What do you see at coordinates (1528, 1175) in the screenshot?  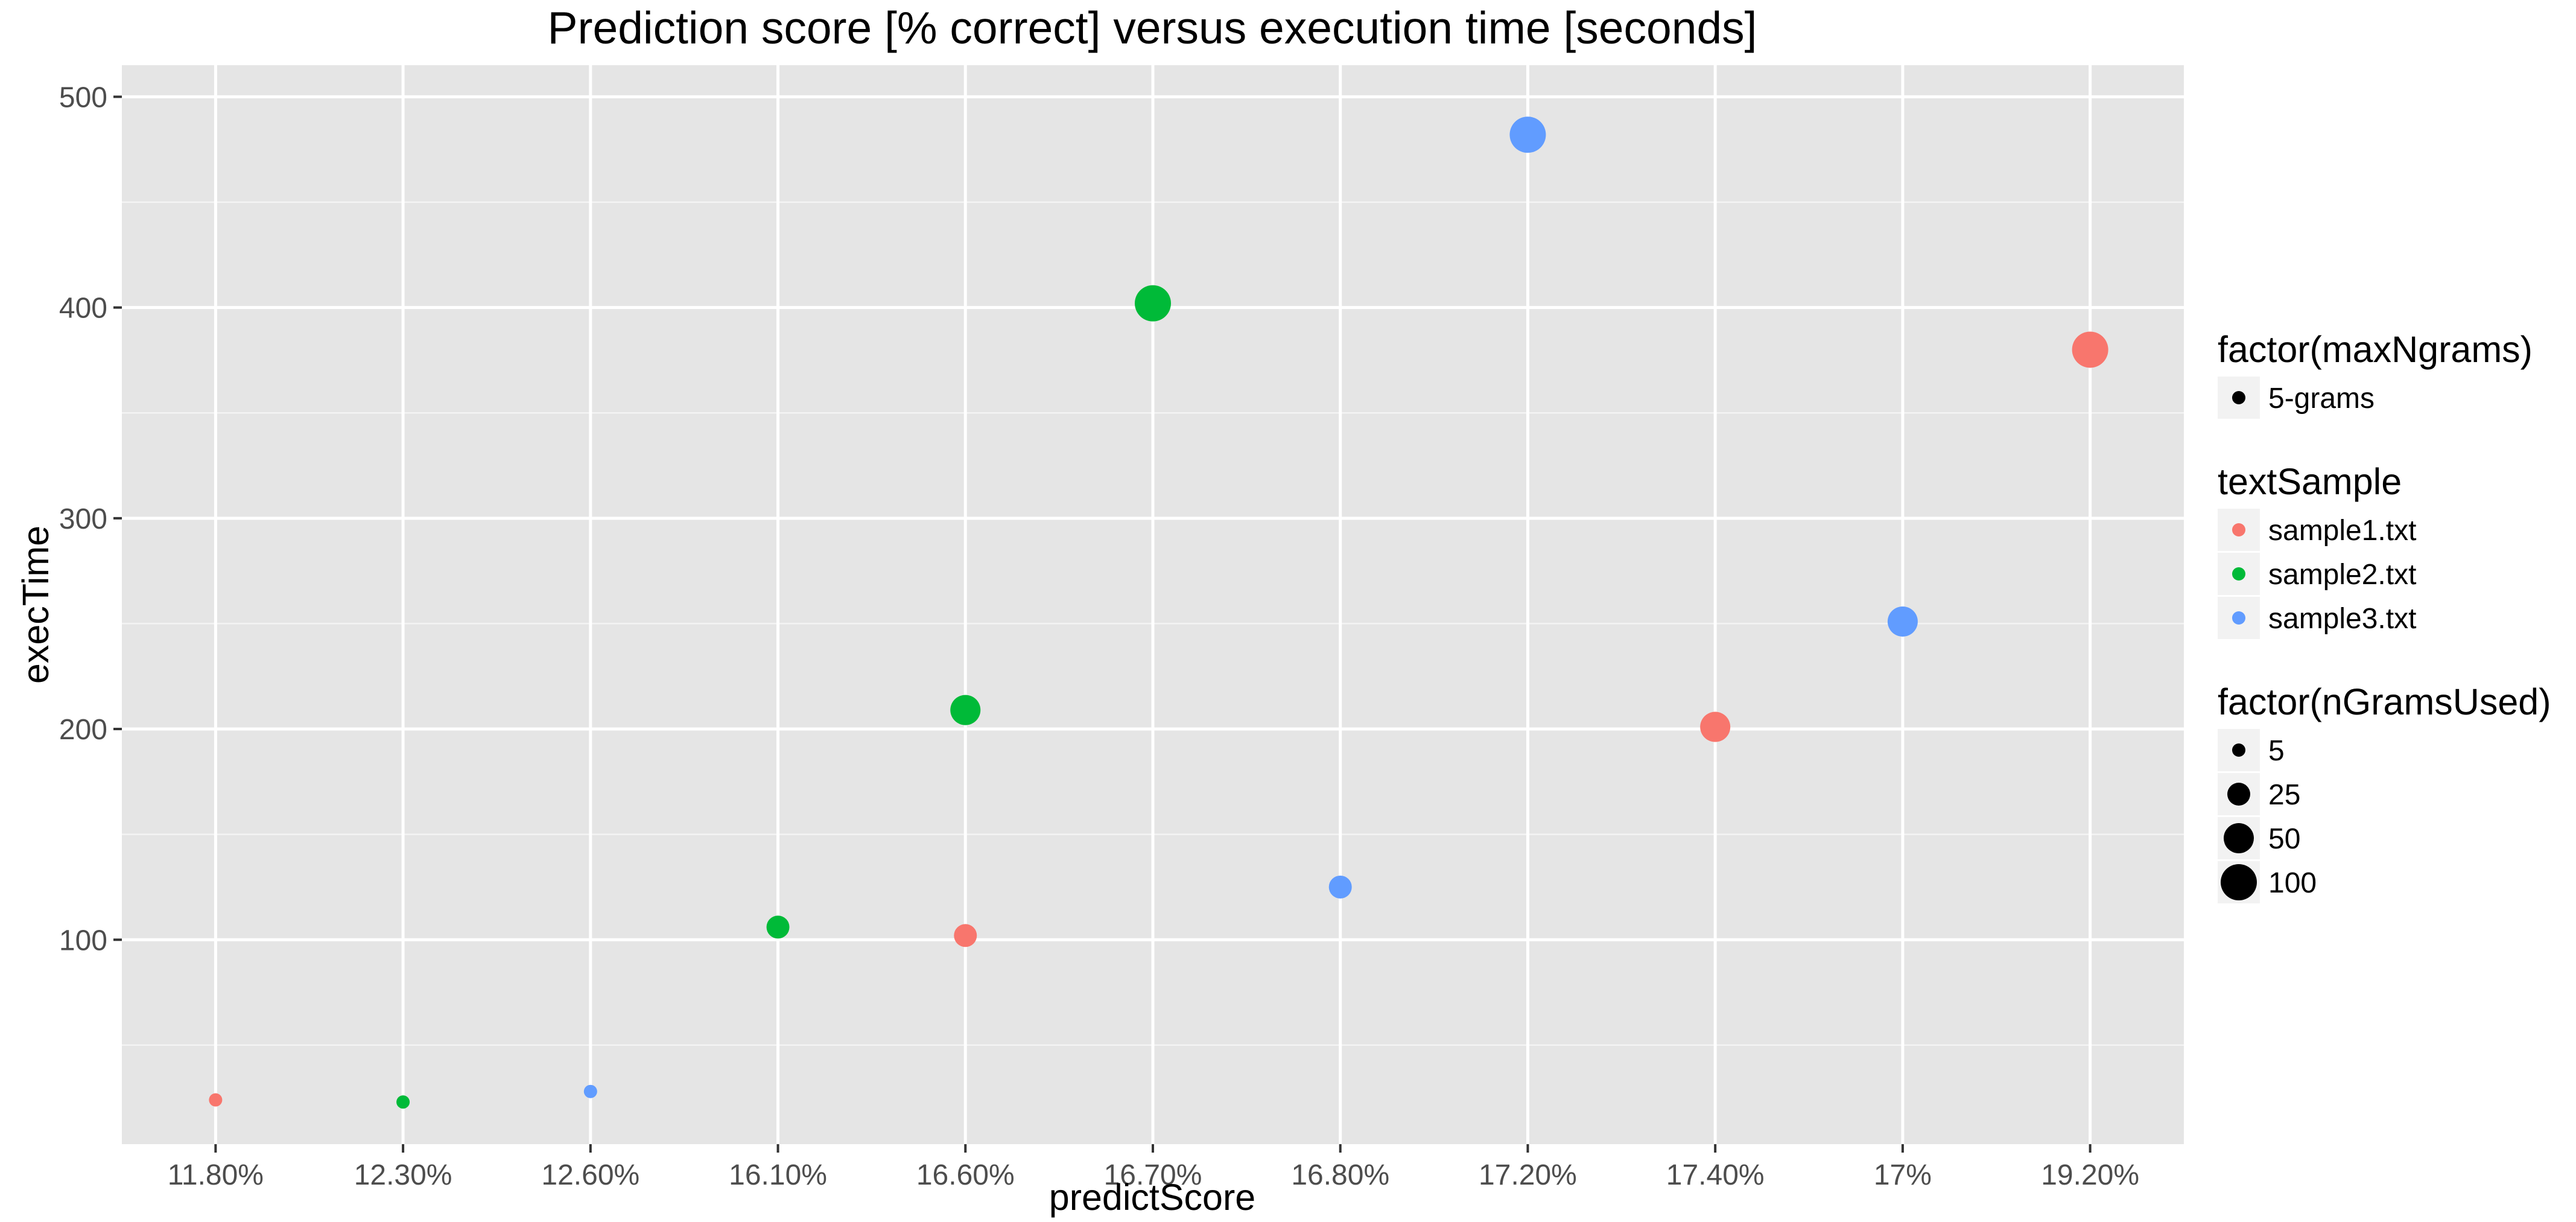 I see `x-tick-label: 17.20%` at bounding box center [1528, 1175].